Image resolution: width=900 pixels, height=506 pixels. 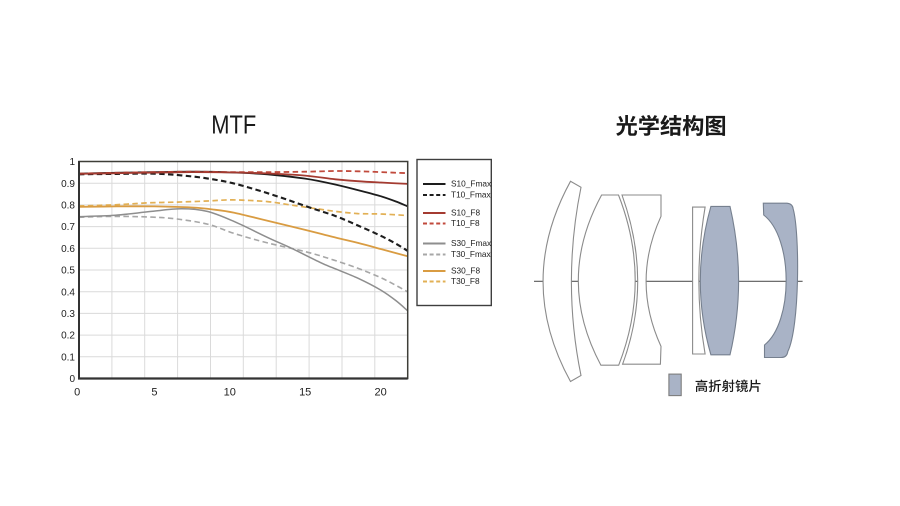 What do you see at coordinates (68, 184) in the screenshot?
I see `svg-text: 0.9` at bounding box center [68, 184].